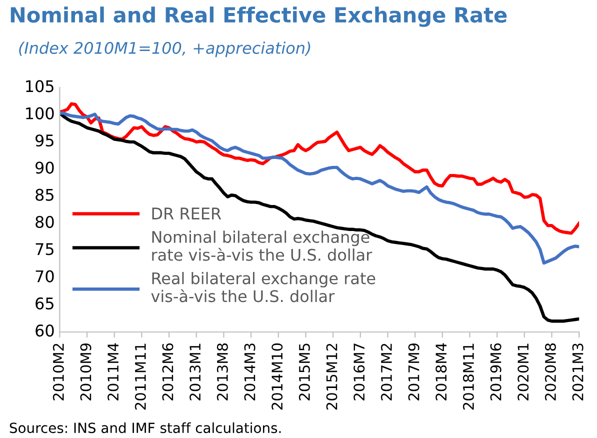 The height and width of the screenshot is (438, 597). What do you see at coordinates (40, 86) in the screenshot?
I see `y-tick-label: 105` at bounding box center [40, 86].